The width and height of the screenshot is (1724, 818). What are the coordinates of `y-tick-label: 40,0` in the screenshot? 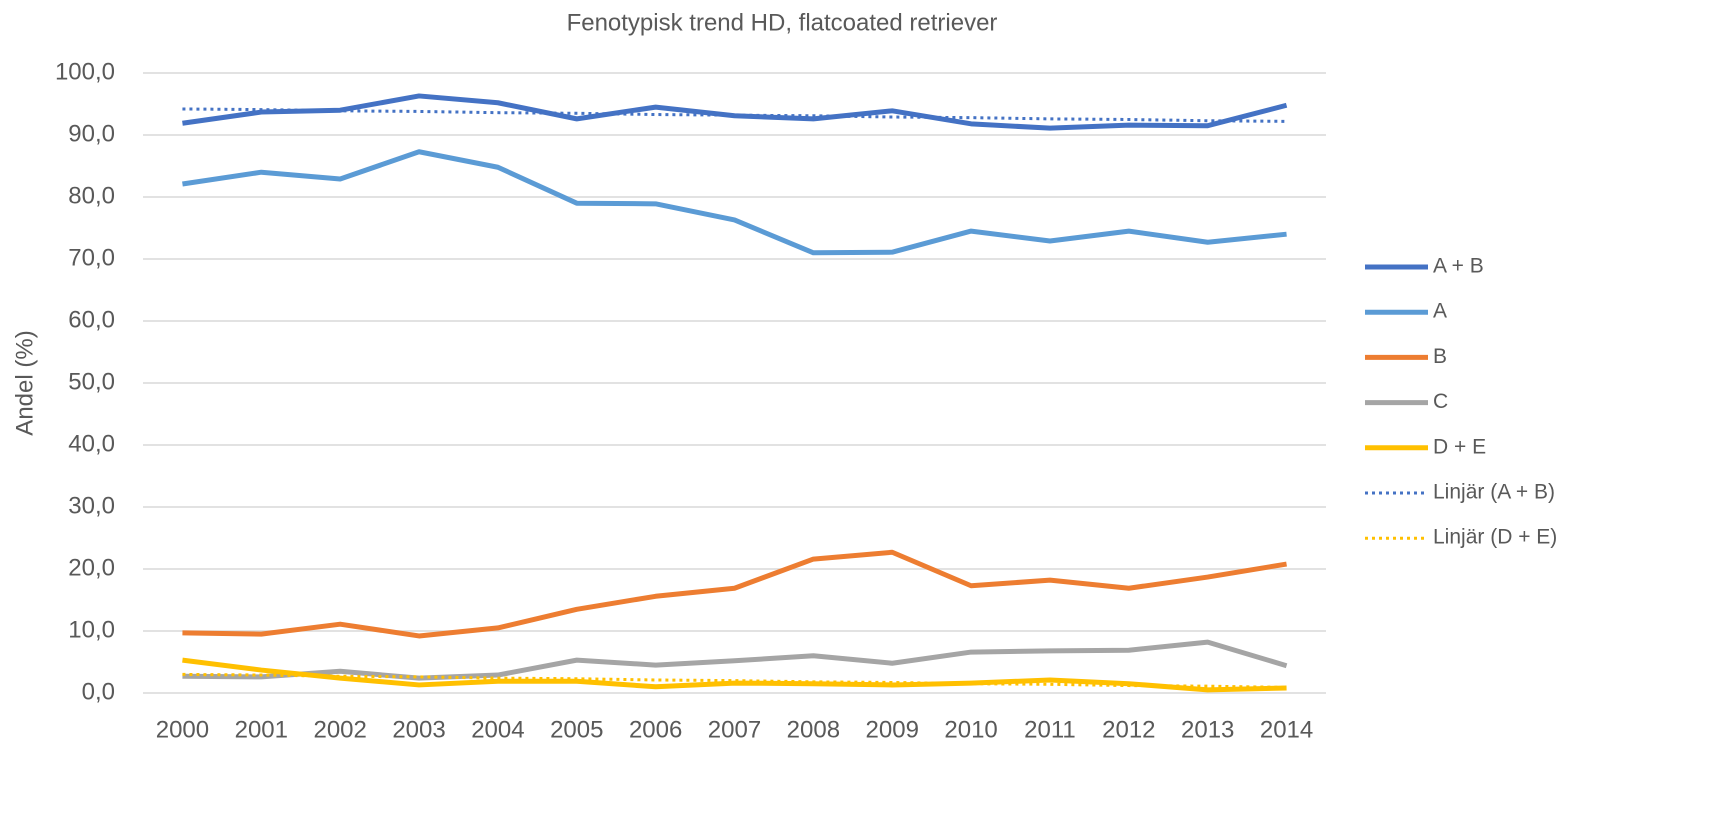 It's located at (91, 443).